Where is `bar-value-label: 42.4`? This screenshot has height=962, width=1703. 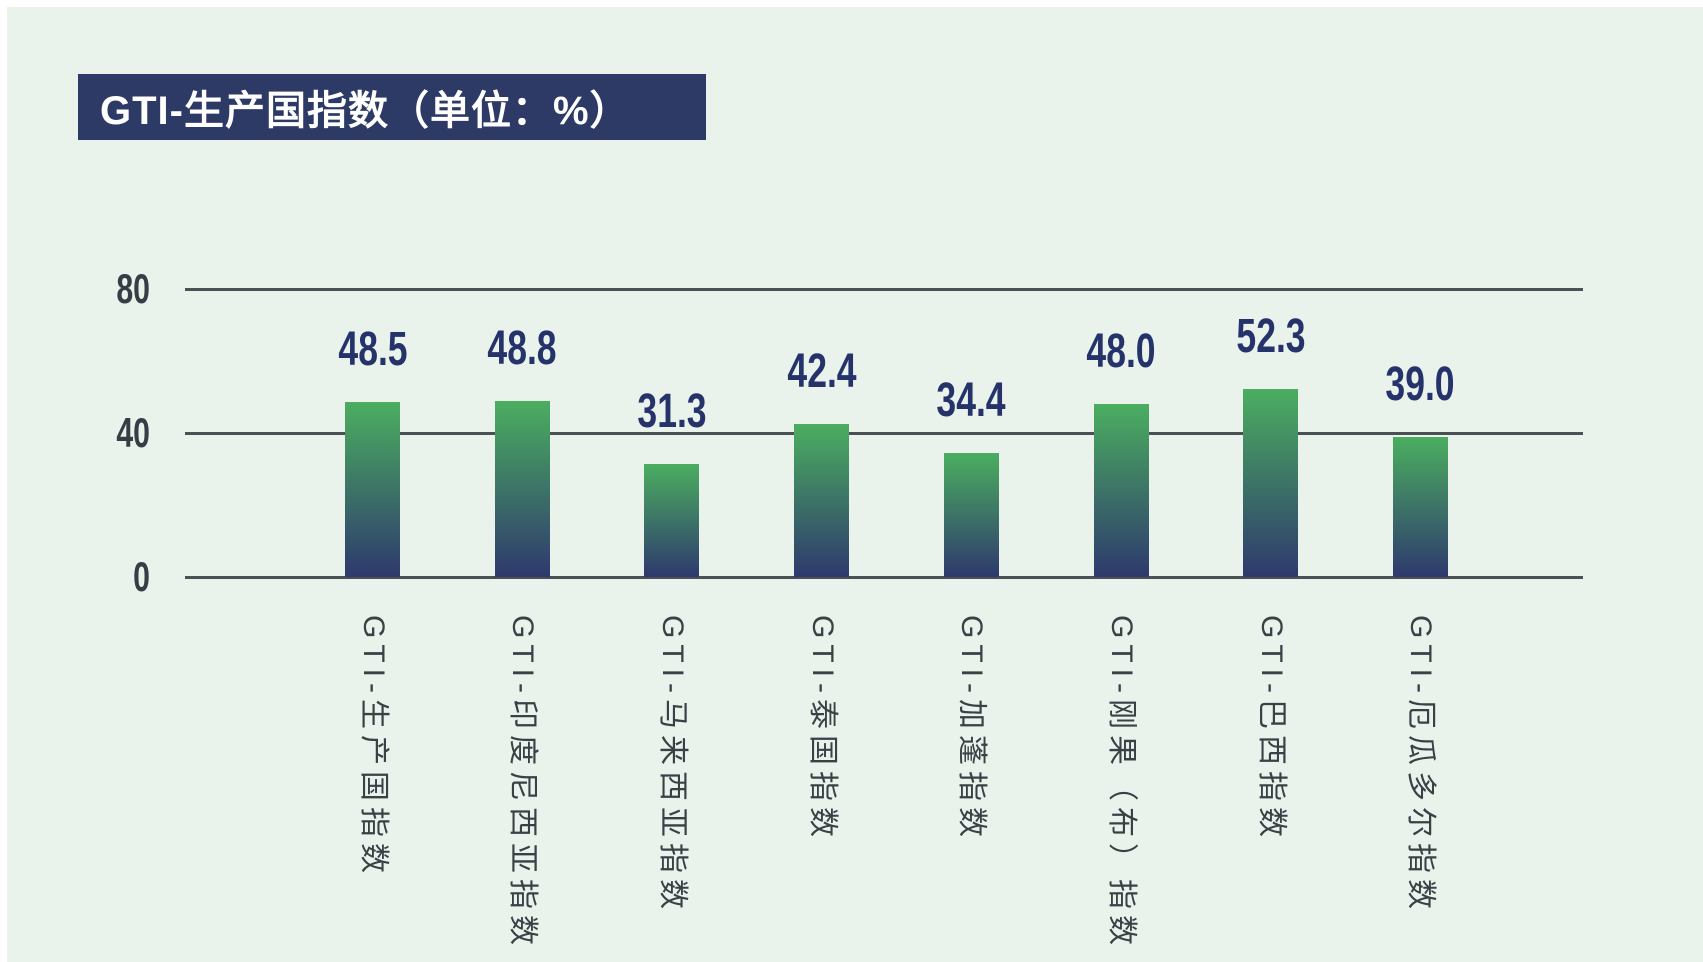
bar-value-label: 42.4 is located at coordinates (822, 372).